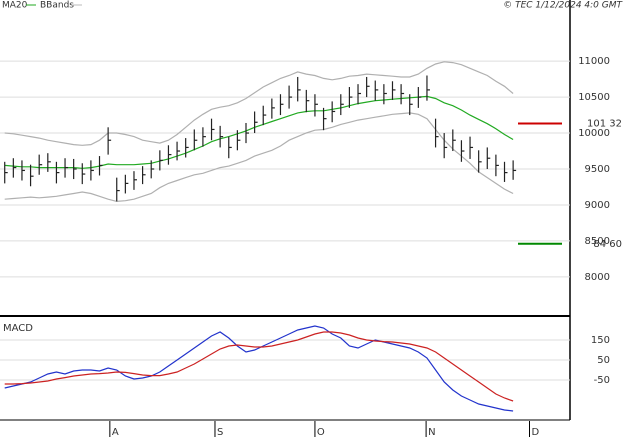 This screenshot has height=440, width=627. What do you see at coordinates (57, 6) in the screenshot?
I see `legend-label: BBands` at bounding box center [57, 6].